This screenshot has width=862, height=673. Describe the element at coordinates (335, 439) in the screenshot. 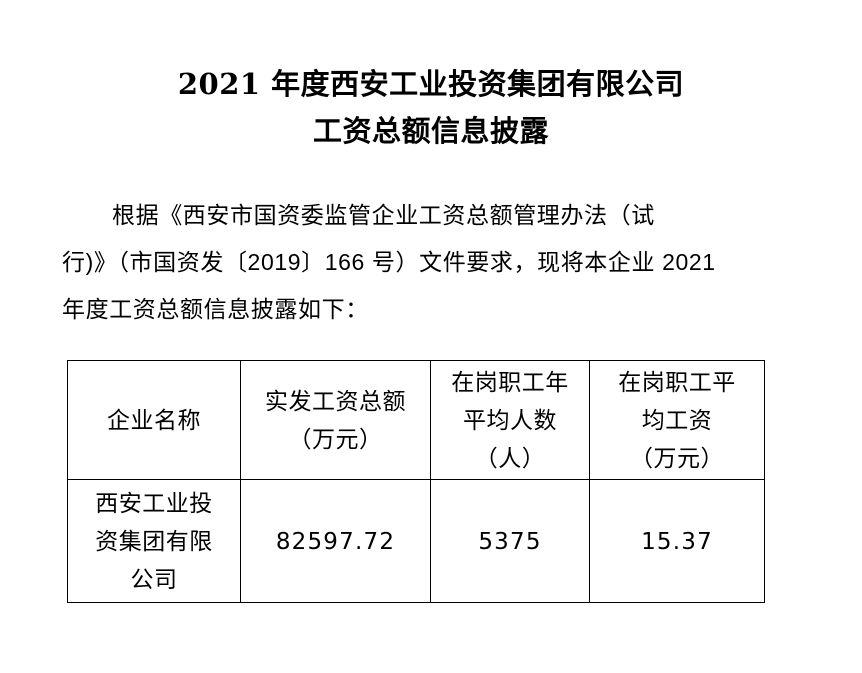

I see `table-header-paid-wages-total-line-2: （万元）` at that location.